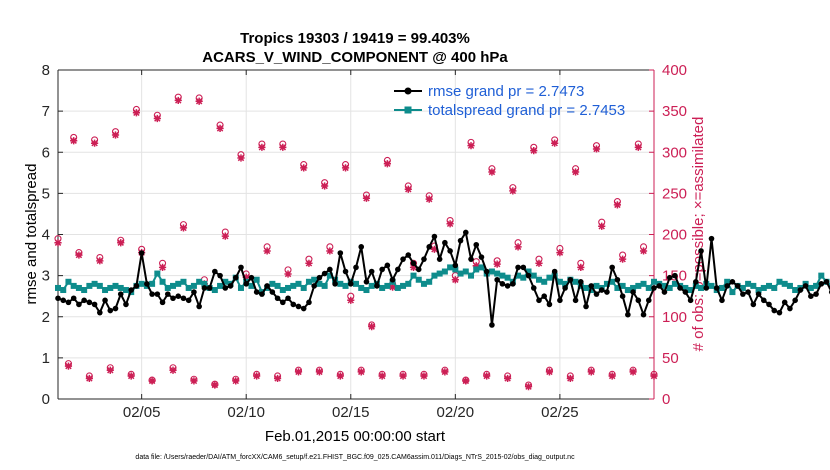 Image resolution: width=830 pixels, height=470 pixels. What do you see at coordinates (506, 91) in the screenshot?
I see `legend-rmse-label: rmse grand pr = 2.7473` at bounding box center [506, 91].